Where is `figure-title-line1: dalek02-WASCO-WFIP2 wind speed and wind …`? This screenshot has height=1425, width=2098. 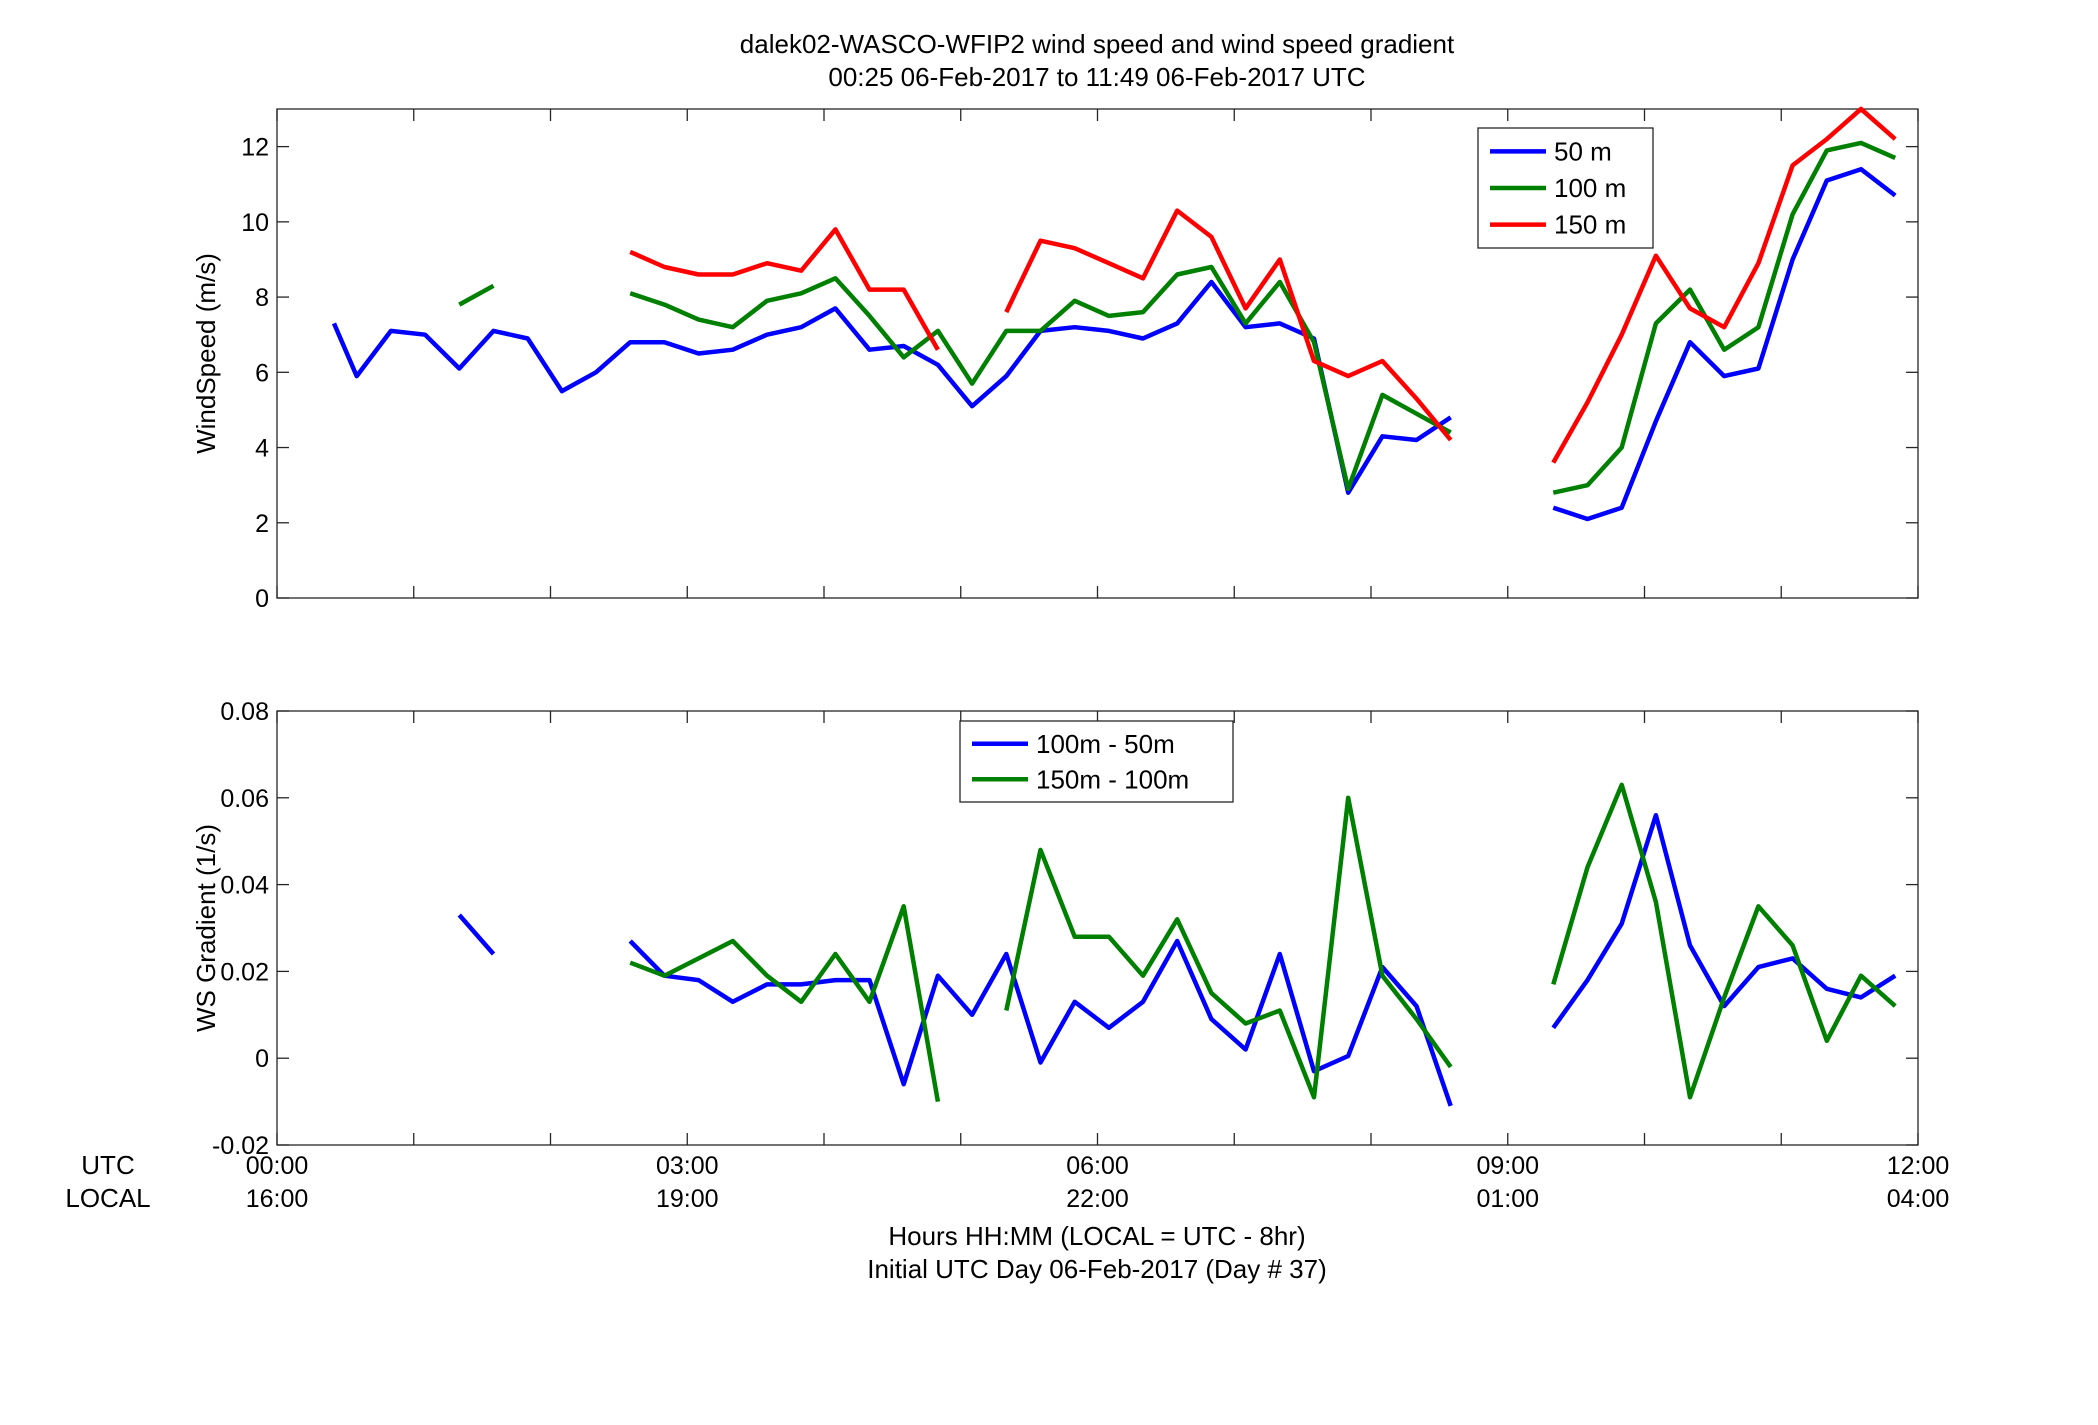
figure-title-line1: dalek02-WASCO-WFIP2 wind speed and wind … is located at coordinates (1097, 44).